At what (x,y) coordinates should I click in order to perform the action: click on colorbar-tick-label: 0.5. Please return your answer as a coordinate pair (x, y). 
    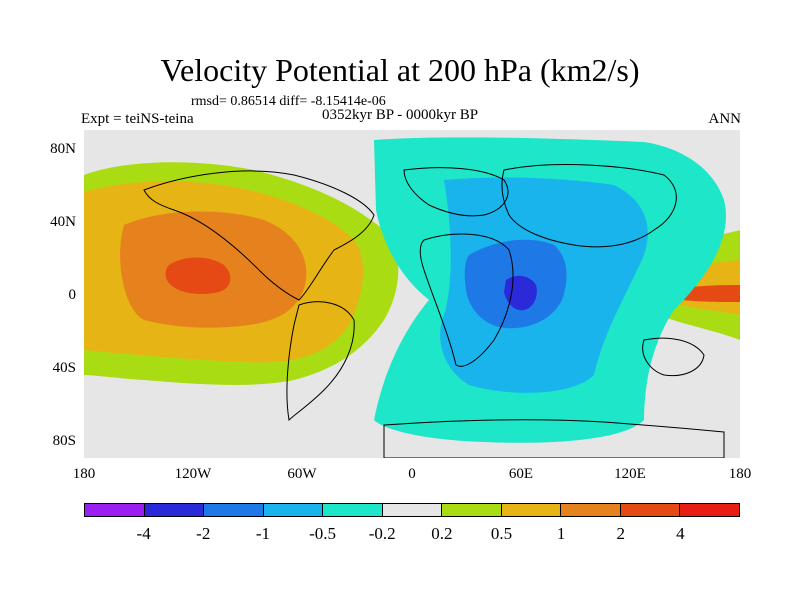
    Looking at the image, I should click on (501, 533).